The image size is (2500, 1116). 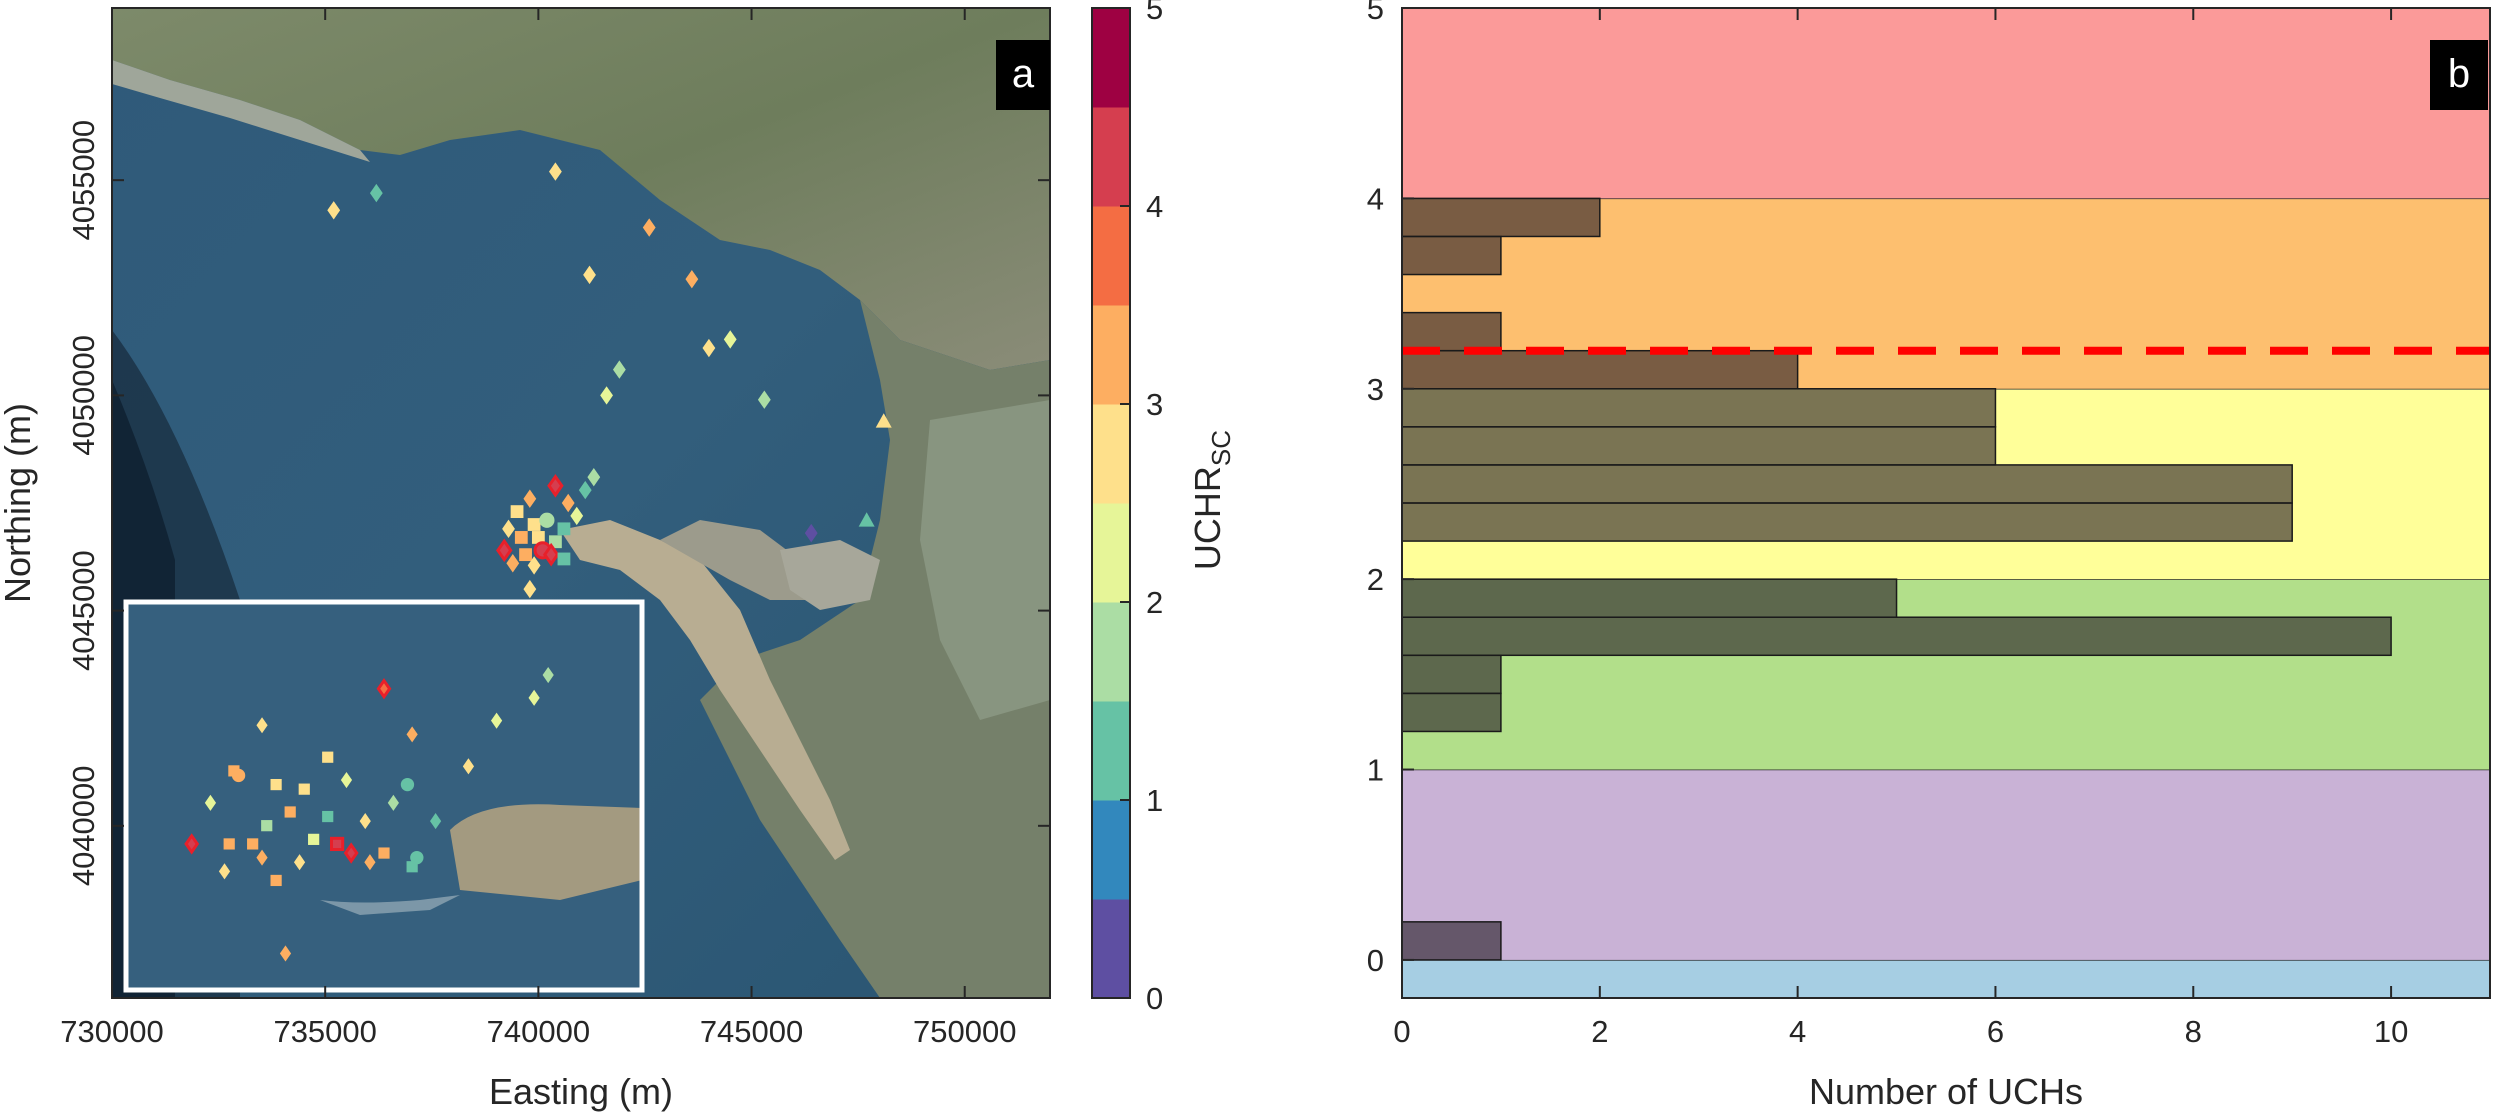 What do you see at coordinates (1375, 770) in the screenshot?
I see `hist-y-tick-label: 1` at bounding box center [1375, 770].